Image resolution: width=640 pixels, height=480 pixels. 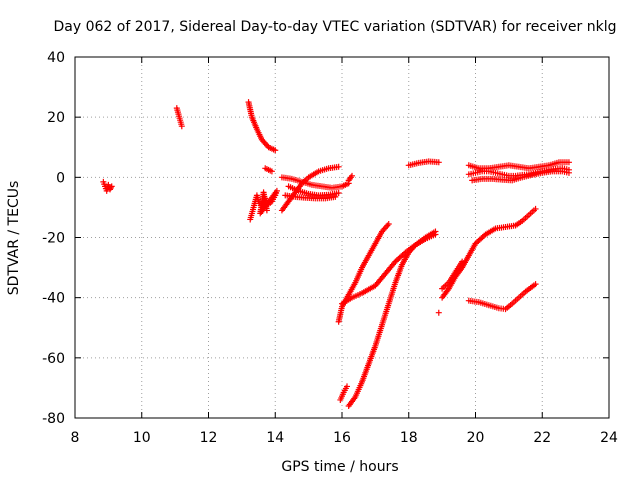 What do you see at coordinates (342, 438) in the screenshot?
I see `x-tick-label: 16` at bounding box center [342, 438].